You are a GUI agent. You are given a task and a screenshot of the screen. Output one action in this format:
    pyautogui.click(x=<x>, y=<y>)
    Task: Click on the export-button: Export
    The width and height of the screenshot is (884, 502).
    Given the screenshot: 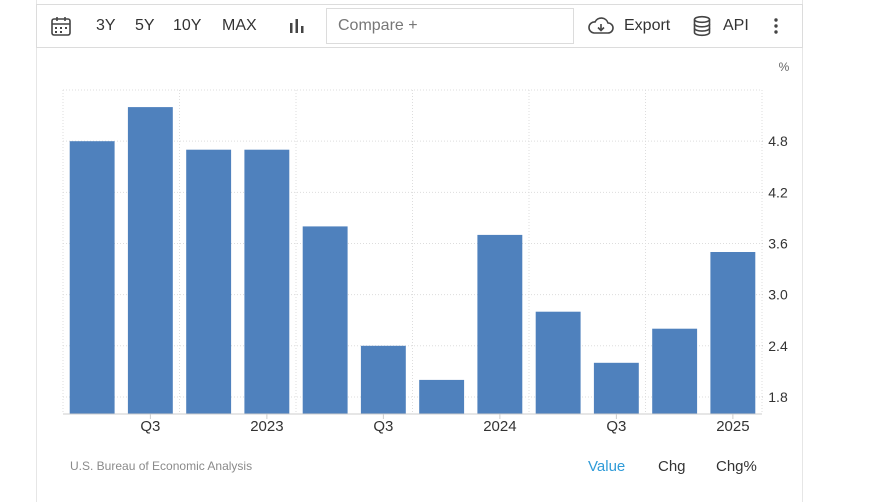 What is the action you would take?
    pyautogui.click(x=647, y=25)
    